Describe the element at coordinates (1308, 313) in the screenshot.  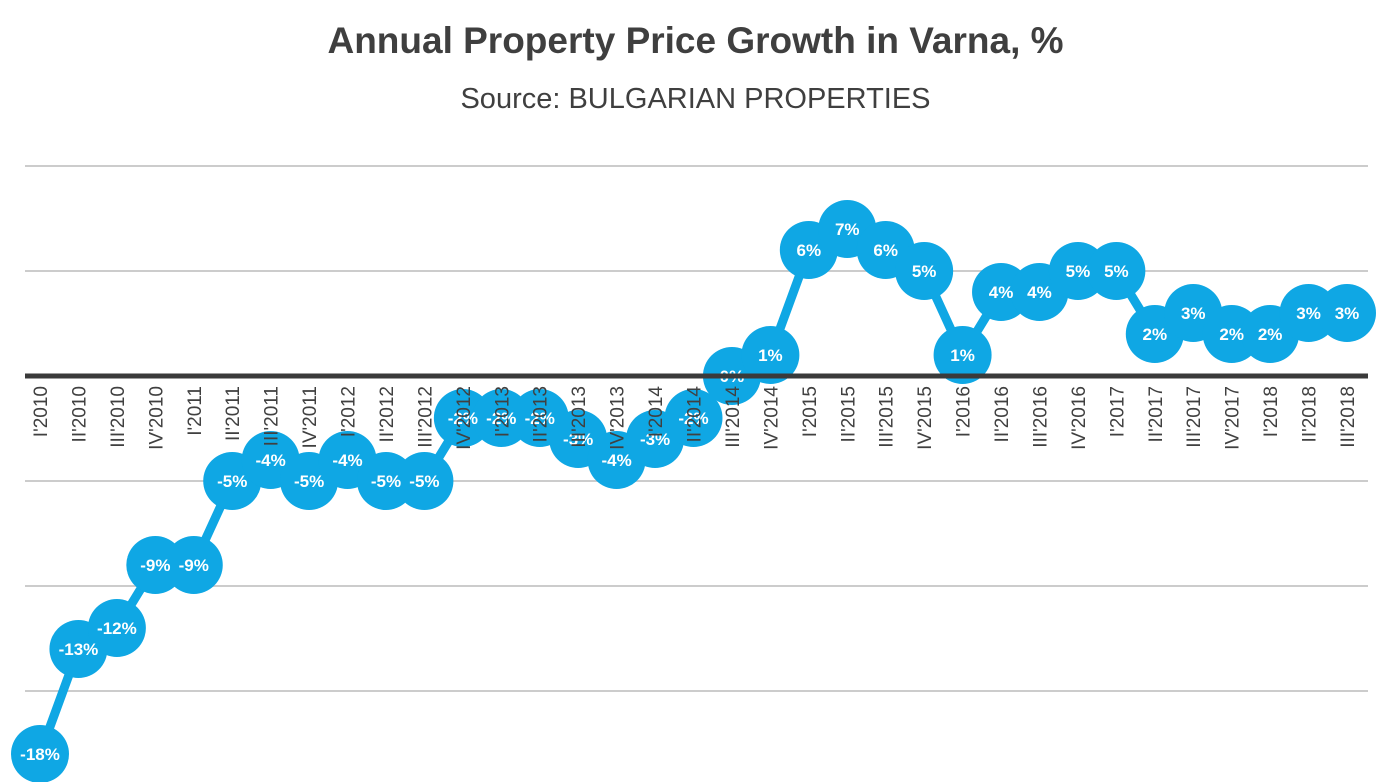
I see `data-point-label-II'2018: 3%` at that location.